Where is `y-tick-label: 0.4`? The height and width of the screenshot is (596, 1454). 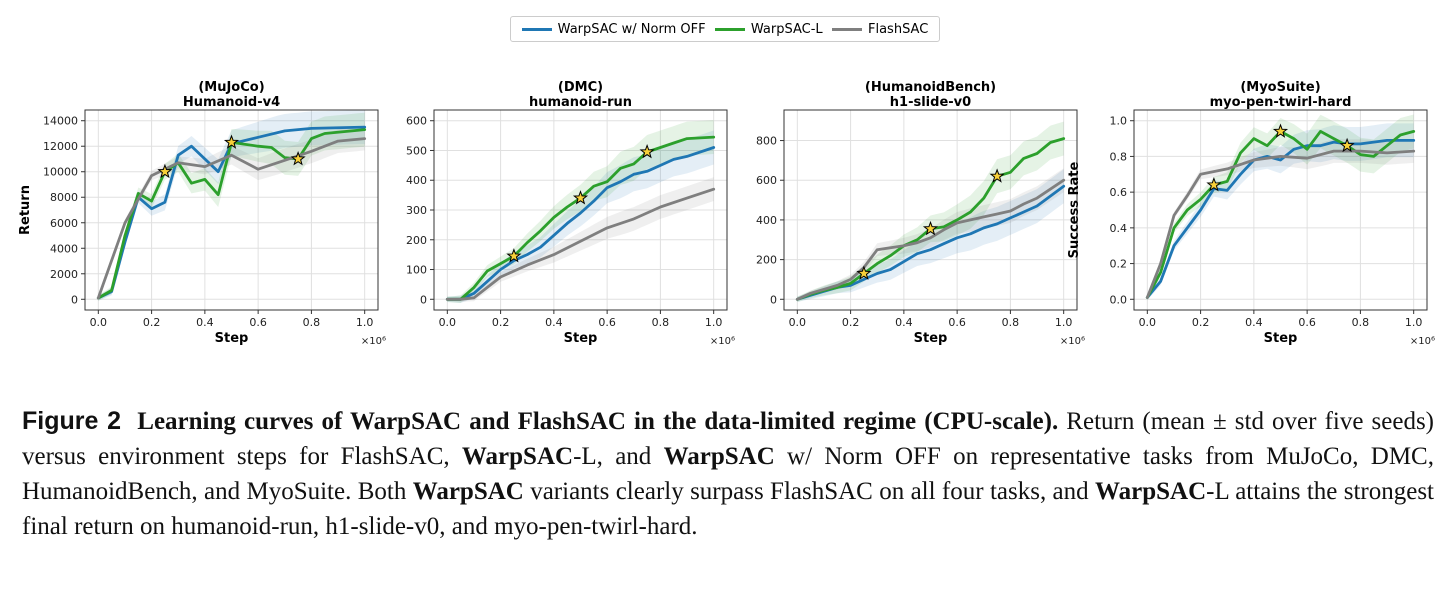 y-tick-label: 0.4 is located at coordinates (1119, 228).